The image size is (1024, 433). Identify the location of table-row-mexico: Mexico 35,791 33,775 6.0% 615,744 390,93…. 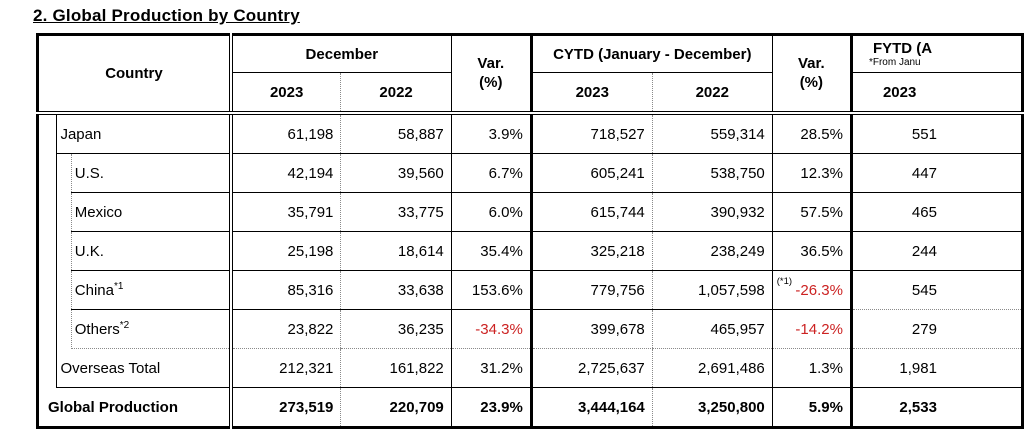
(530, 212).